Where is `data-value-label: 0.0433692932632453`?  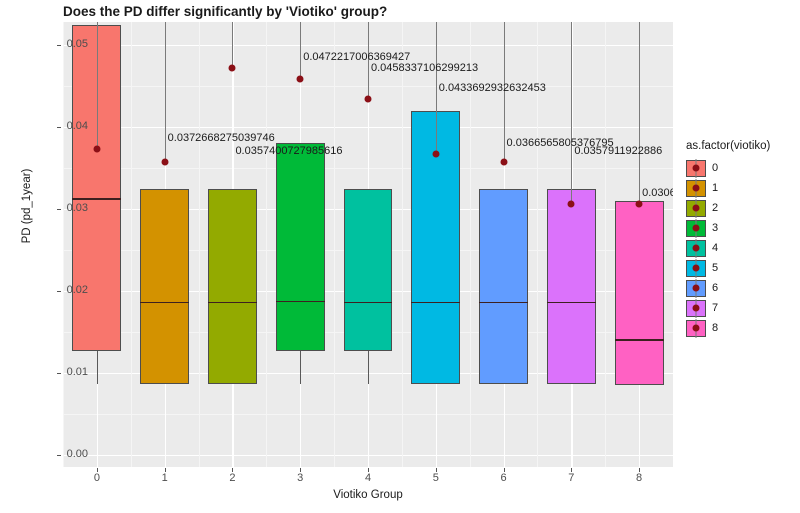 data-value-label: 0.0433692932632453 is located at coordinates (492, 88).